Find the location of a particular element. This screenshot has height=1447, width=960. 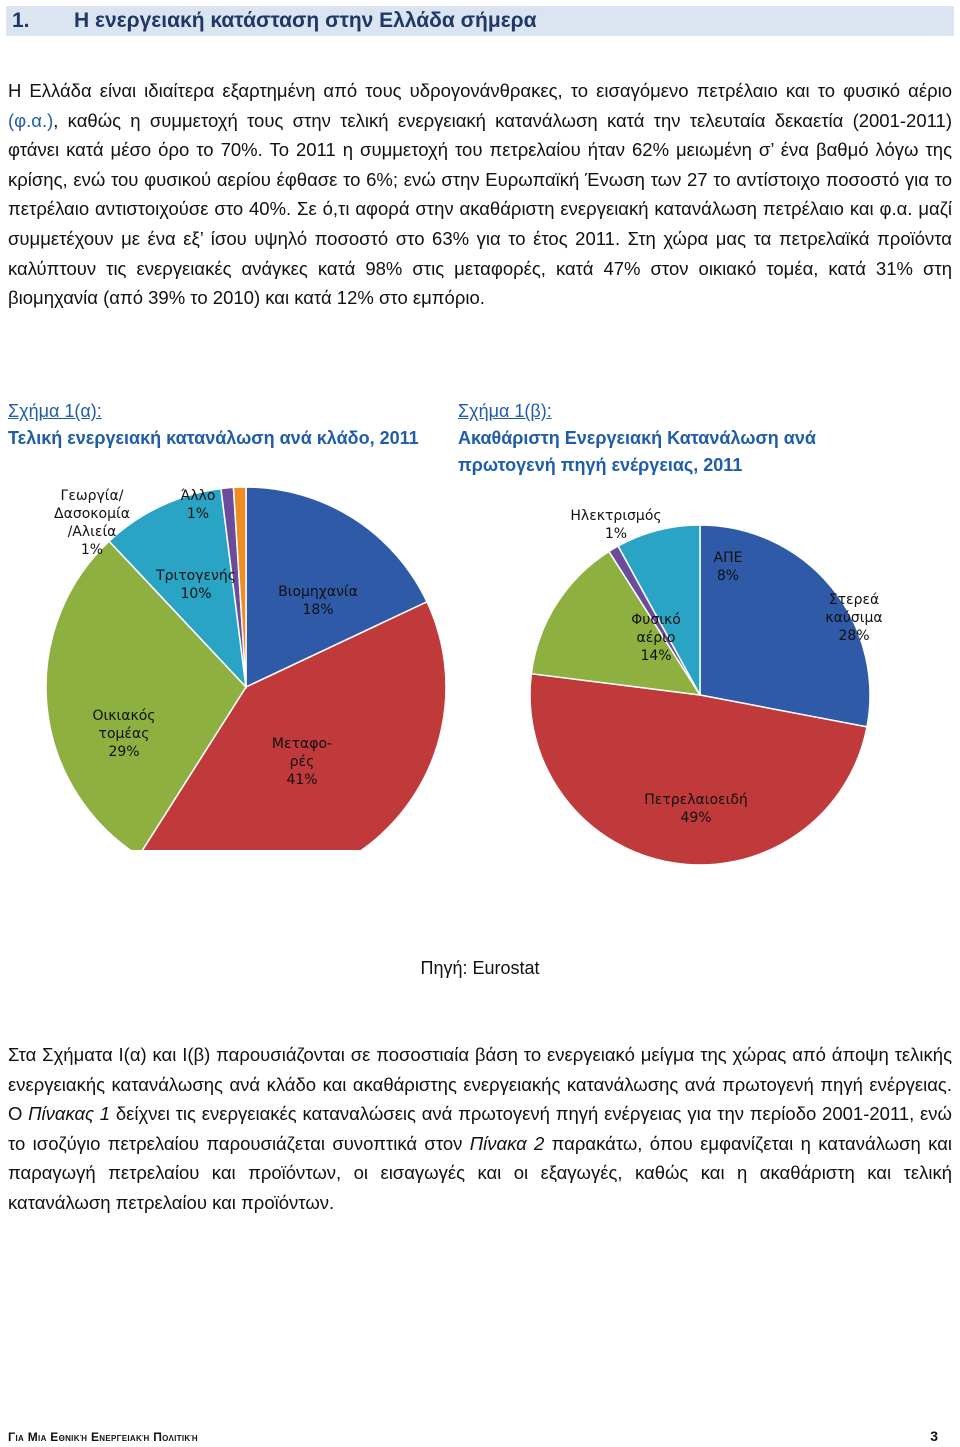

source-label-solid: Στερεά καύσιμα 28% is located at coordinates (853, 618).